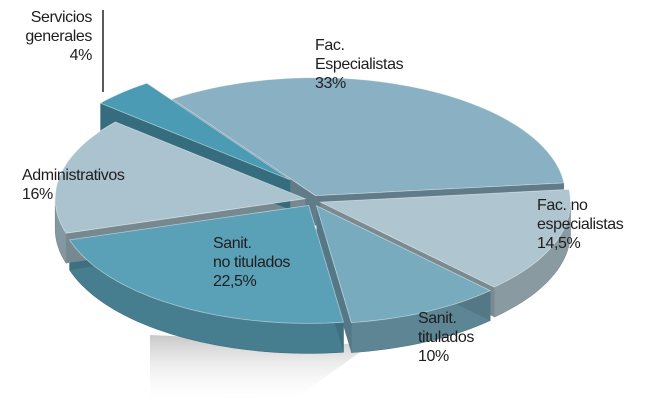  What do you see at coordinates (359, 55) in the screenshot?
I see `category-label: Fac. Especialistas` at bounding box center [359, 55].